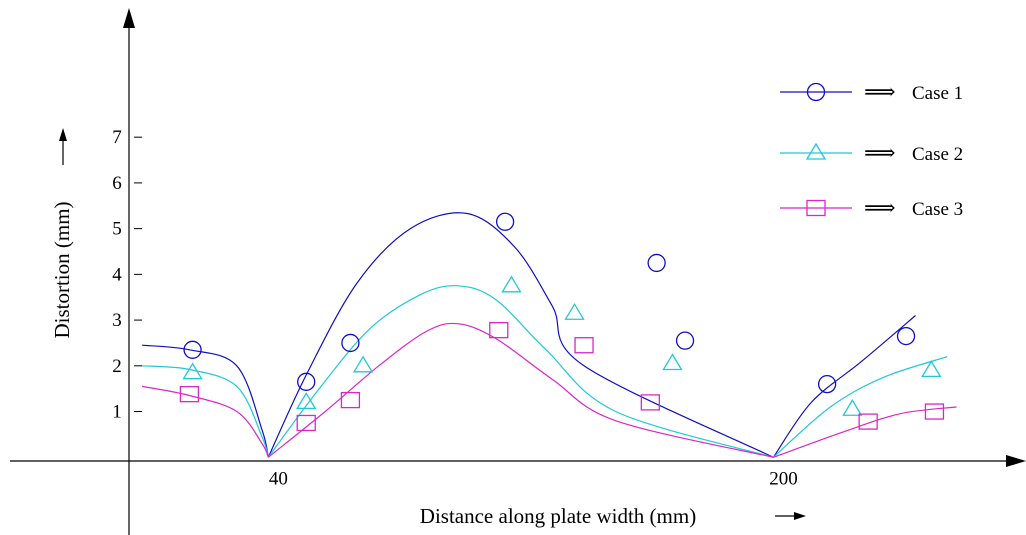 The image size is (1026, 535). I want to click on x-axis-title-arrowhead, so click(800, 516).